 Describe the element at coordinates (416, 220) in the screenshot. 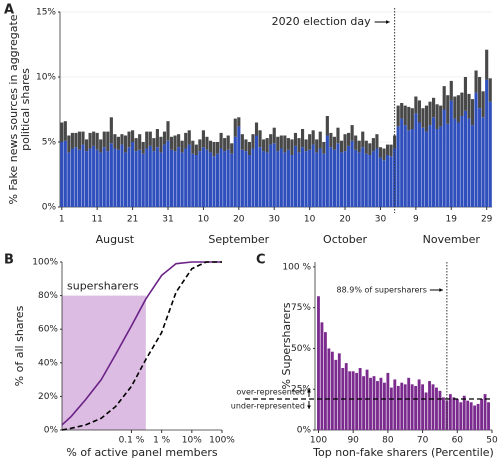

I see `x-tick-label: 9` at that location.